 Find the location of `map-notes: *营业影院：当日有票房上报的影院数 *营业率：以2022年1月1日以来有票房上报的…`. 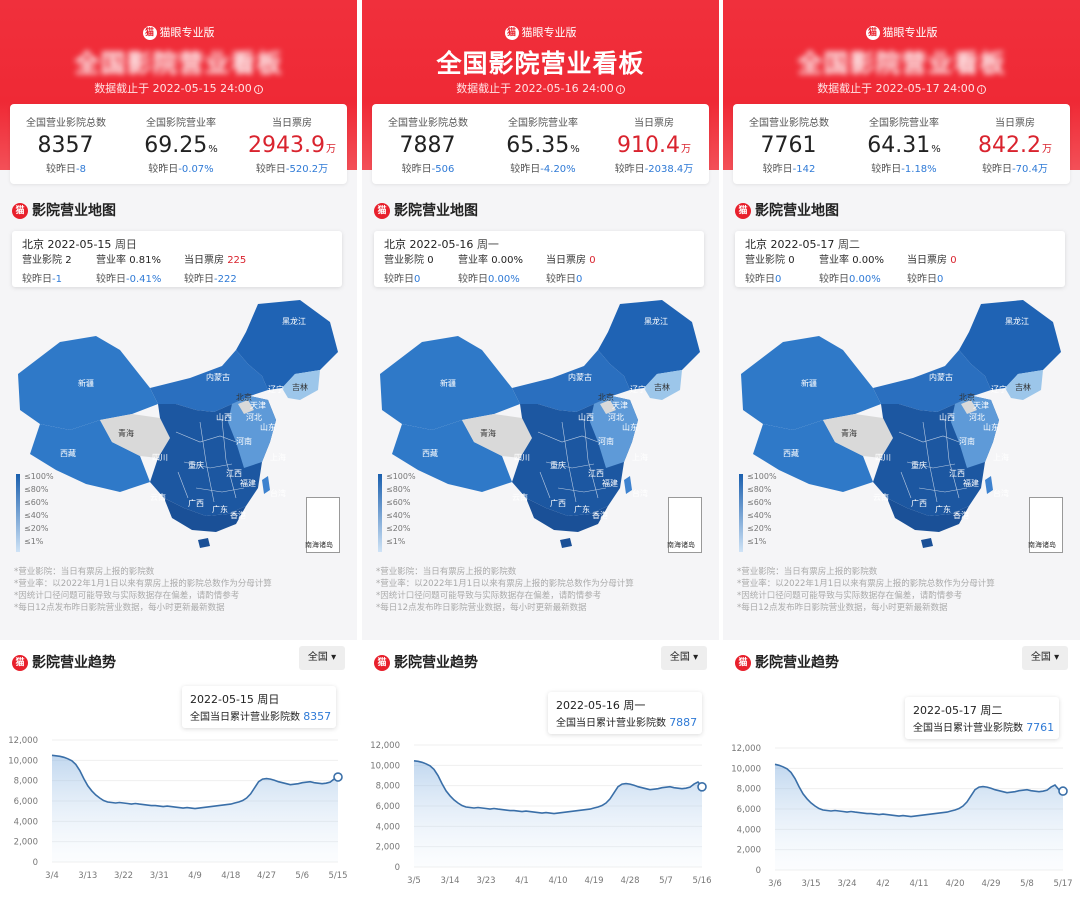

map-notes: *营业影院：当日有票房上报的影院数 *营业率：以2022年1月1日以来有票房上报的… is located at coordinates (143, 590).